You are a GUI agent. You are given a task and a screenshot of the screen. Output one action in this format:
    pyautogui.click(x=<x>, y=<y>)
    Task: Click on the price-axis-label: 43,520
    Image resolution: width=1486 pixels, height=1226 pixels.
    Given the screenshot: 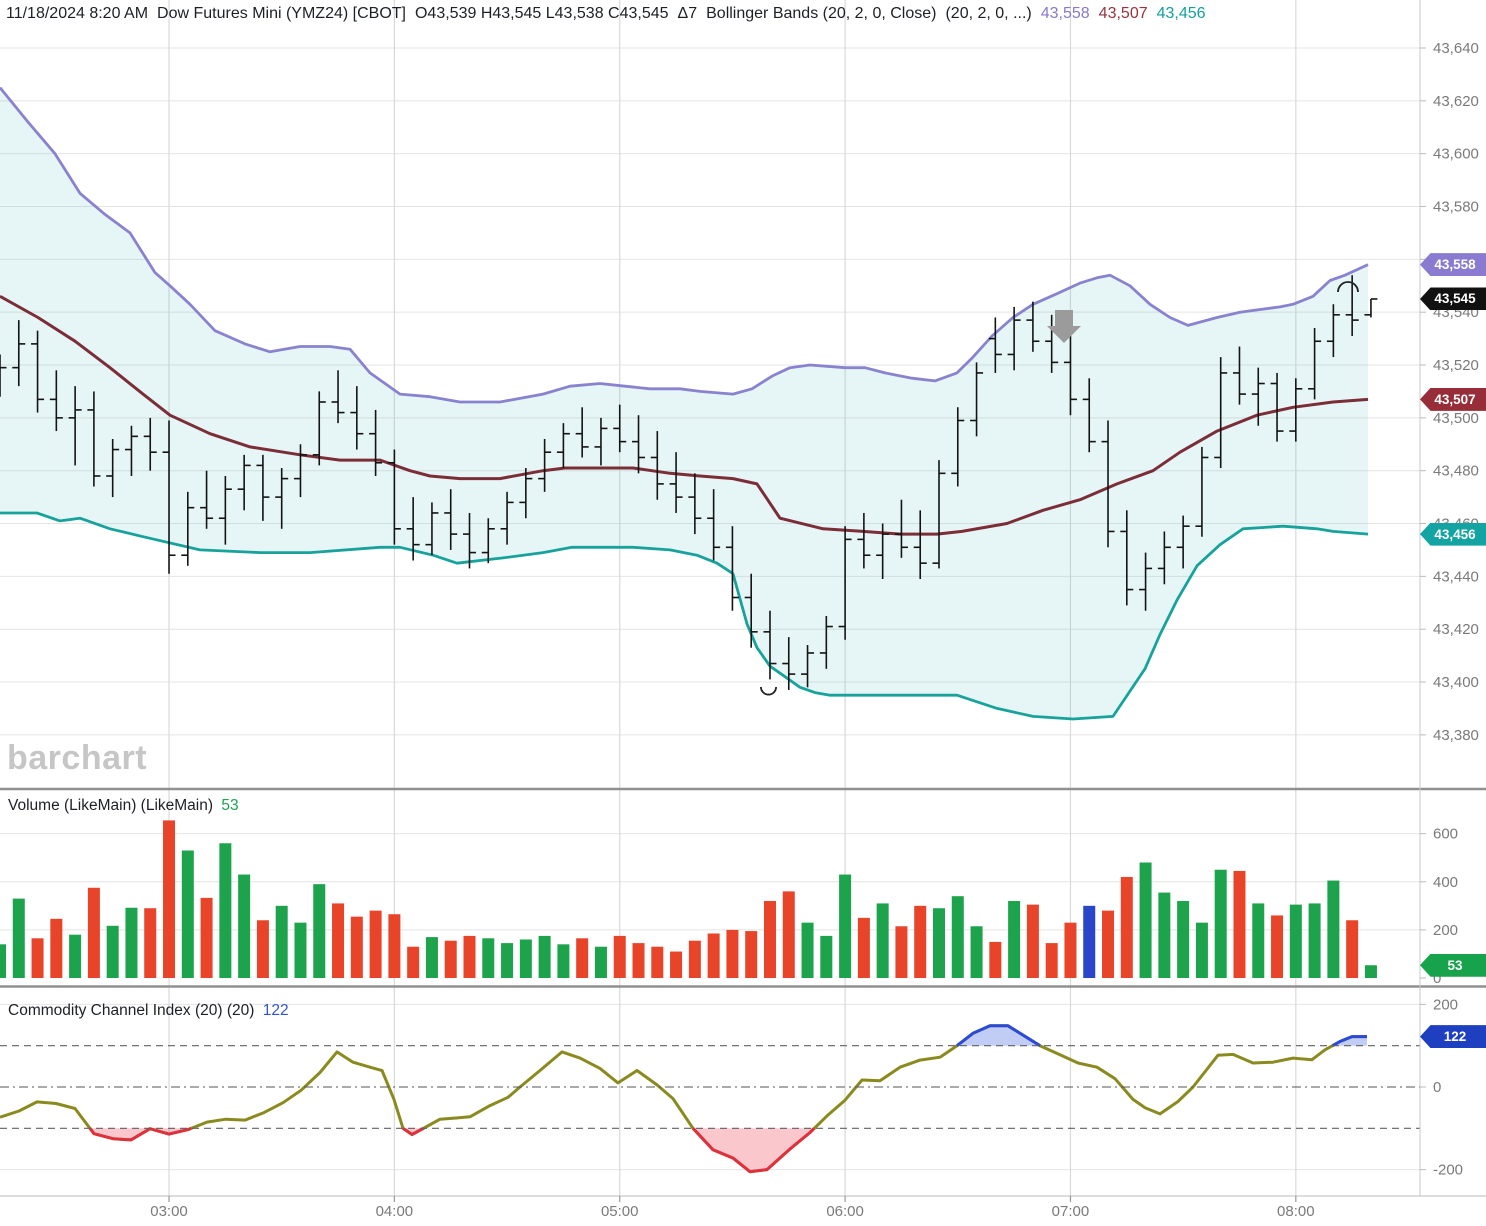 What is the action you would take?
    pyautogui.click(x=1456, y=365)
    